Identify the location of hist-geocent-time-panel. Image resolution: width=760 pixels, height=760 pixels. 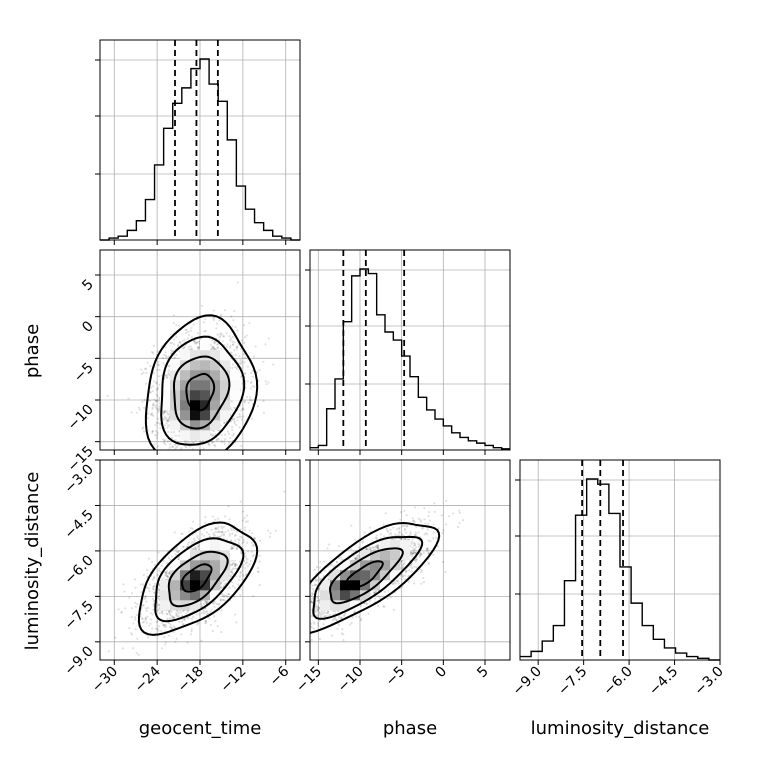
(198, 142).